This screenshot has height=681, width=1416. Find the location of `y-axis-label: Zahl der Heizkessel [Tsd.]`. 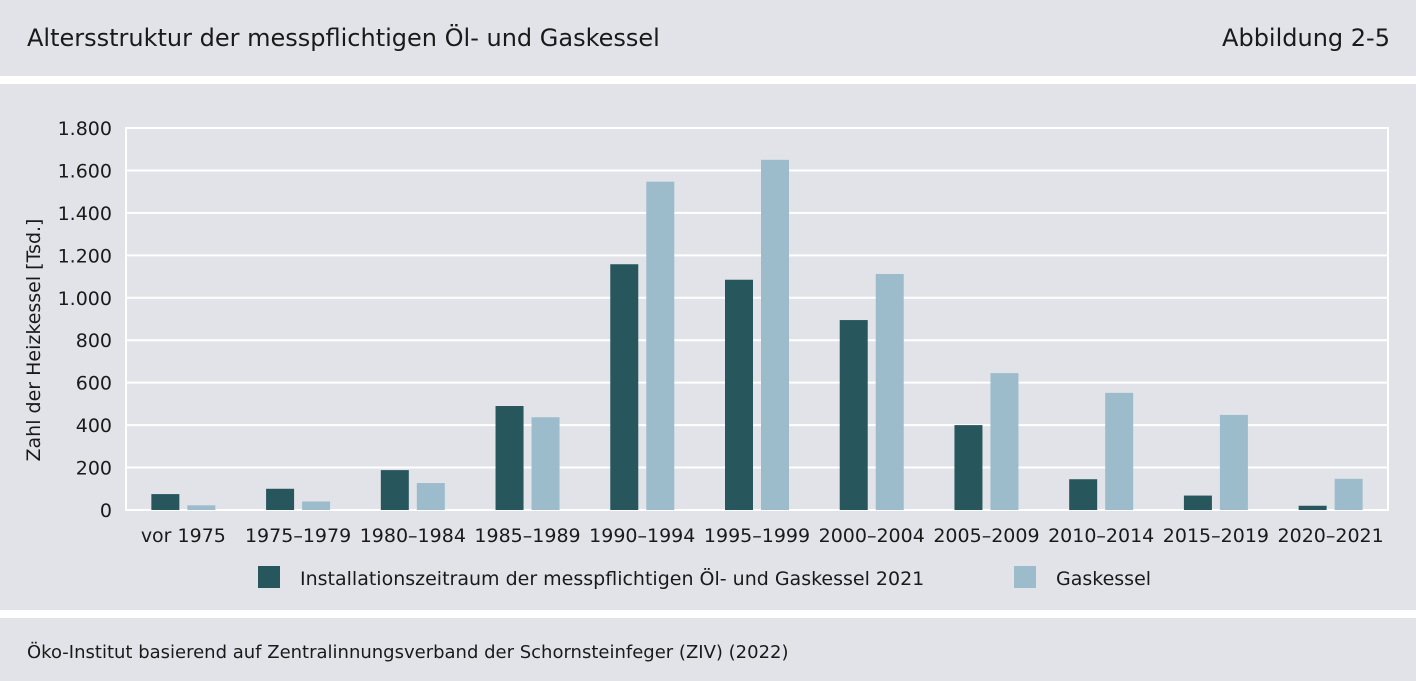

y-axis-label: Zahl der Heizkessel [Tsd.] is located at coordinates (34, 340).